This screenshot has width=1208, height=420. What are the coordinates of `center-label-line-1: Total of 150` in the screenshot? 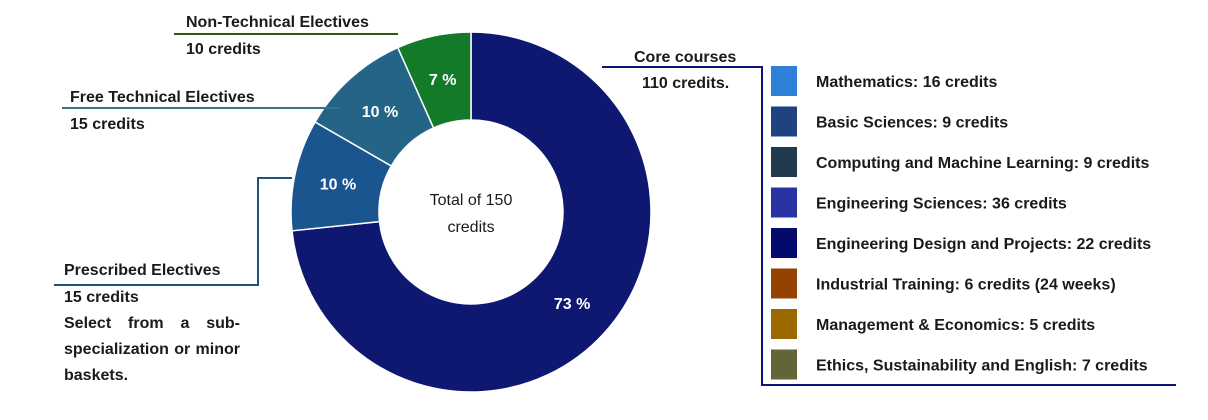 It's located at (471, 200).